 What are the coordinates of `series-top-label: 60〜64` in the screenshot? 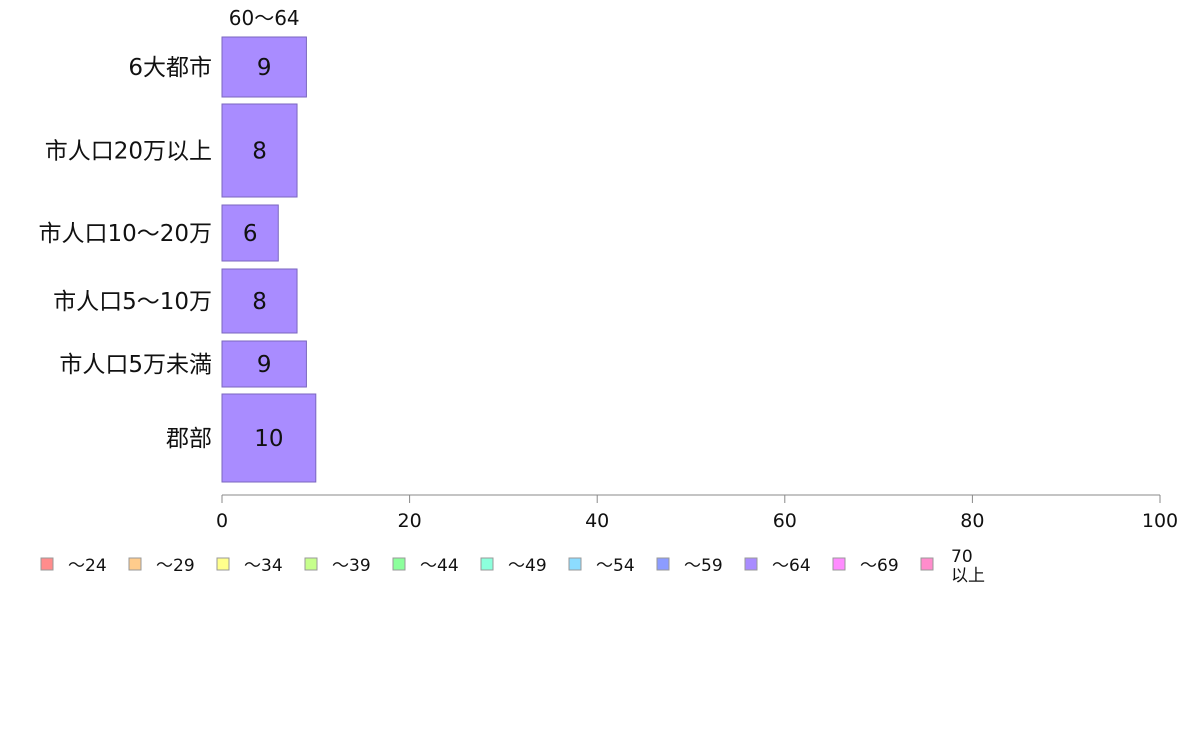 It's located at (264, 18).